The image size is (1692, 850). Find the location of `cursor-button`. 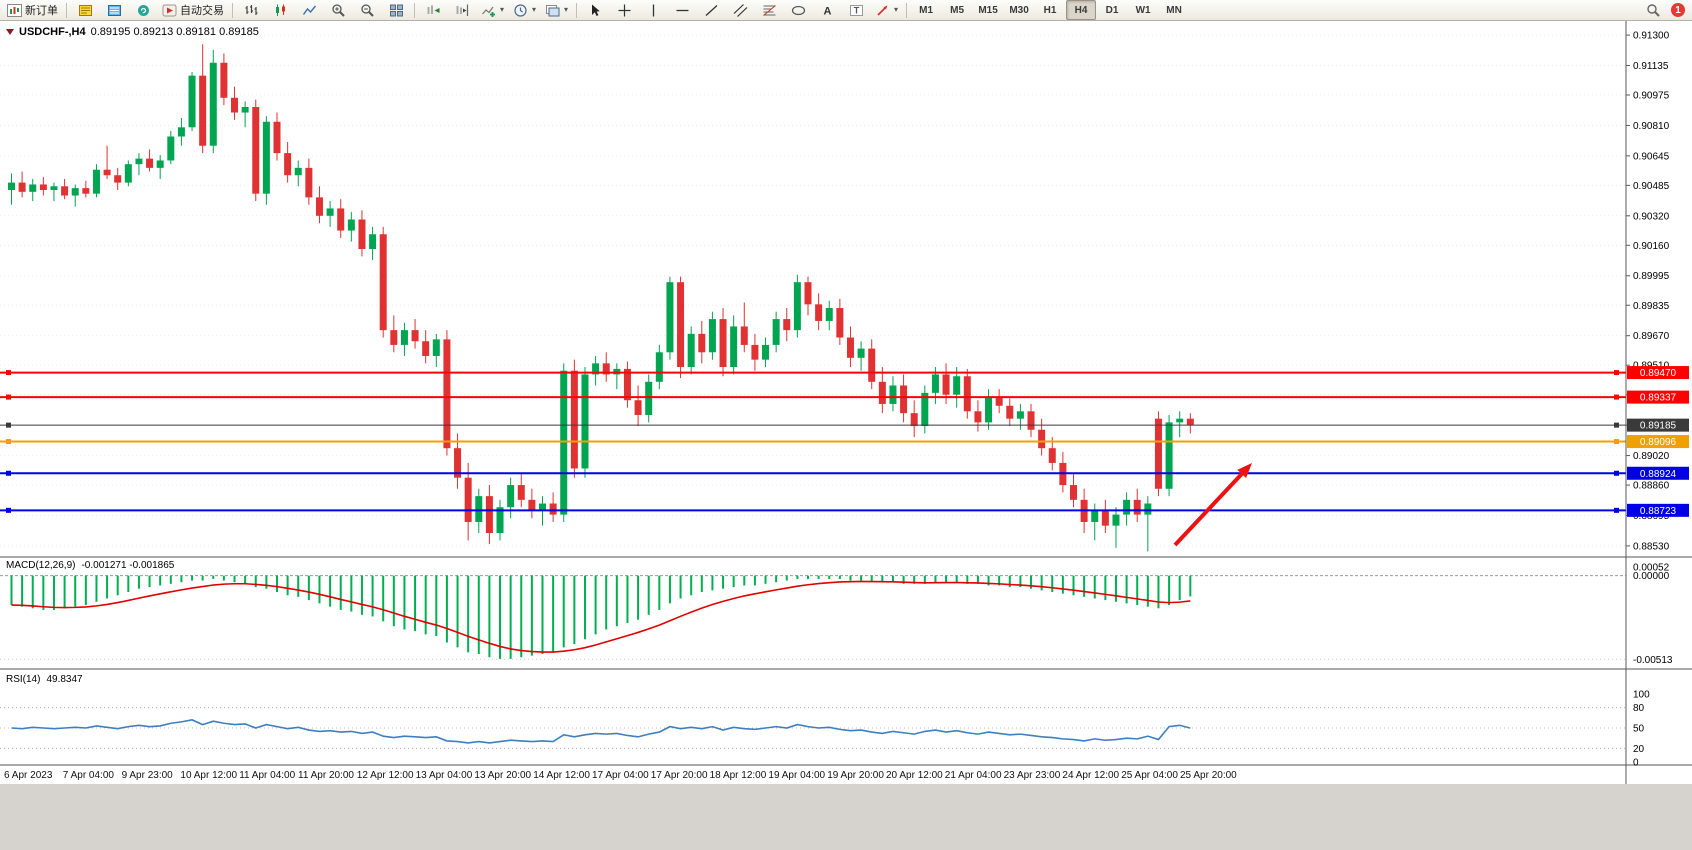

cursor-button is located at coordinates (595, 10).